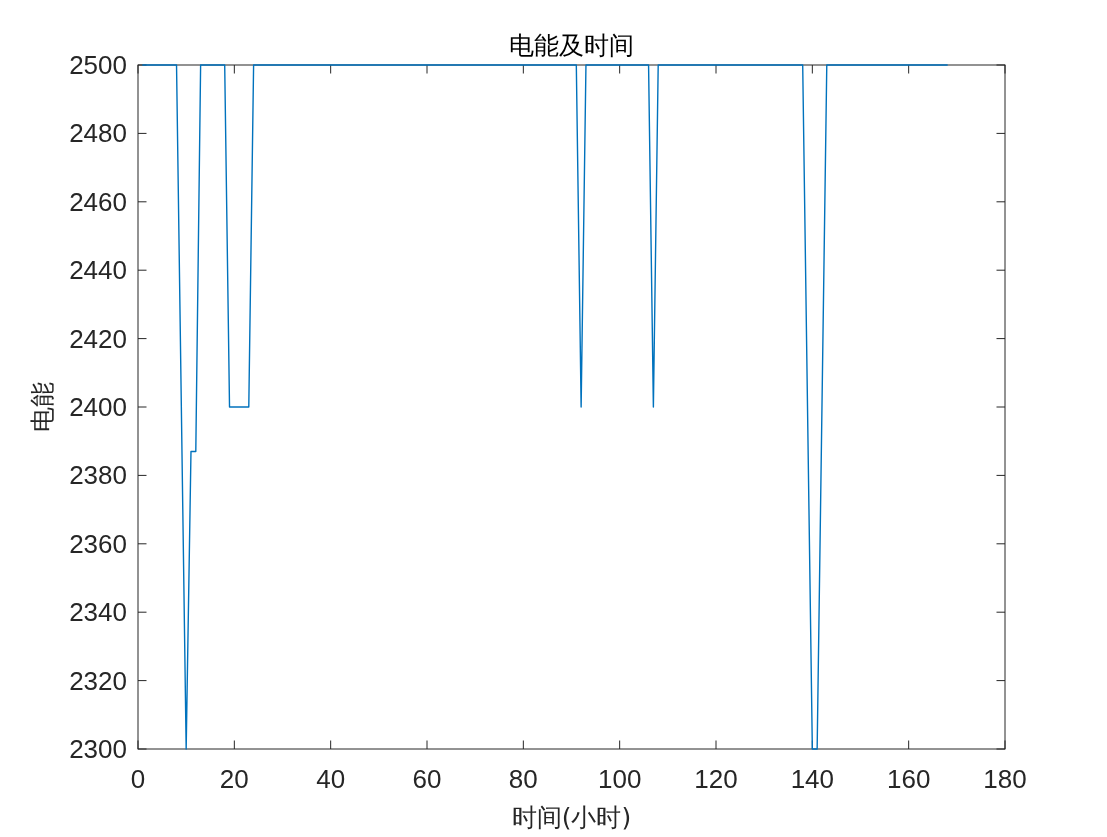 The height and width of the screenshot is (837, 1107). What do you see at coordinates (98, 407) in the screenshot?
I see `y-tick-label: 2400` at bounding box center [98, 407].